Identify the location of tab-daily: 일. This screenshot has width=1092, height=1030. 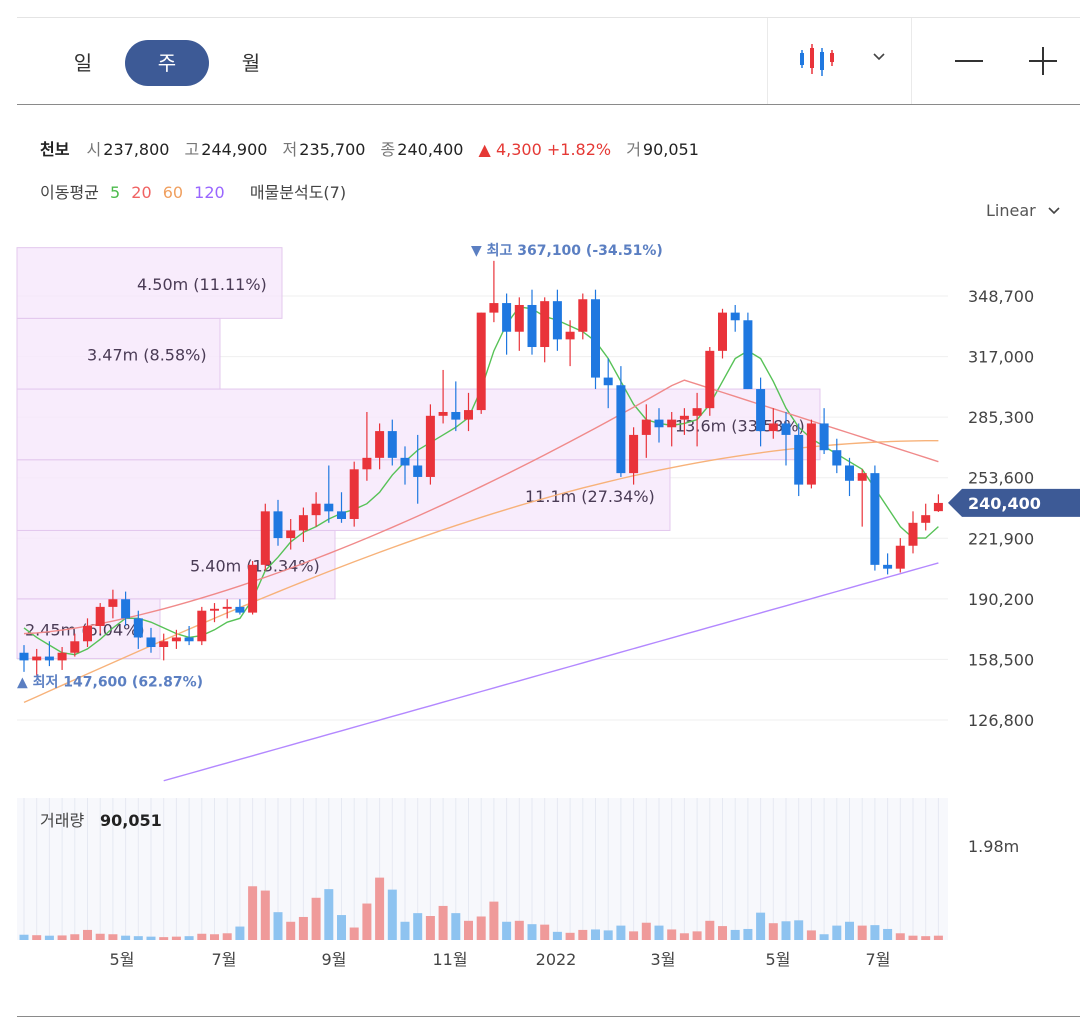
(83, 63).